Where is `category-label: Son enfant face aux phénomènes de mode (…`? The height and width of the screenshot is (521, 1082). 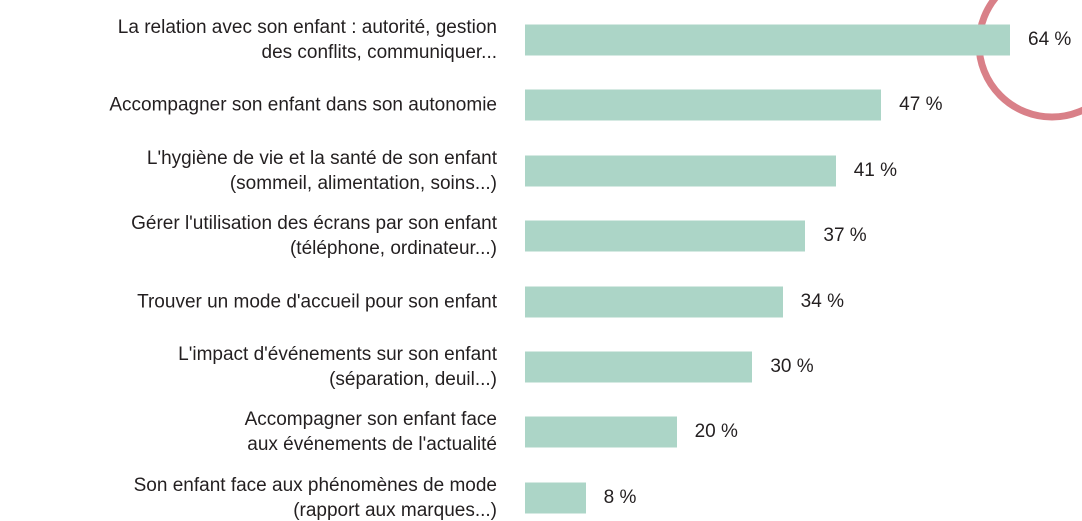 category-label: Son enfant face aux phénomènes de mode (… is located at coordinates (315, 497).